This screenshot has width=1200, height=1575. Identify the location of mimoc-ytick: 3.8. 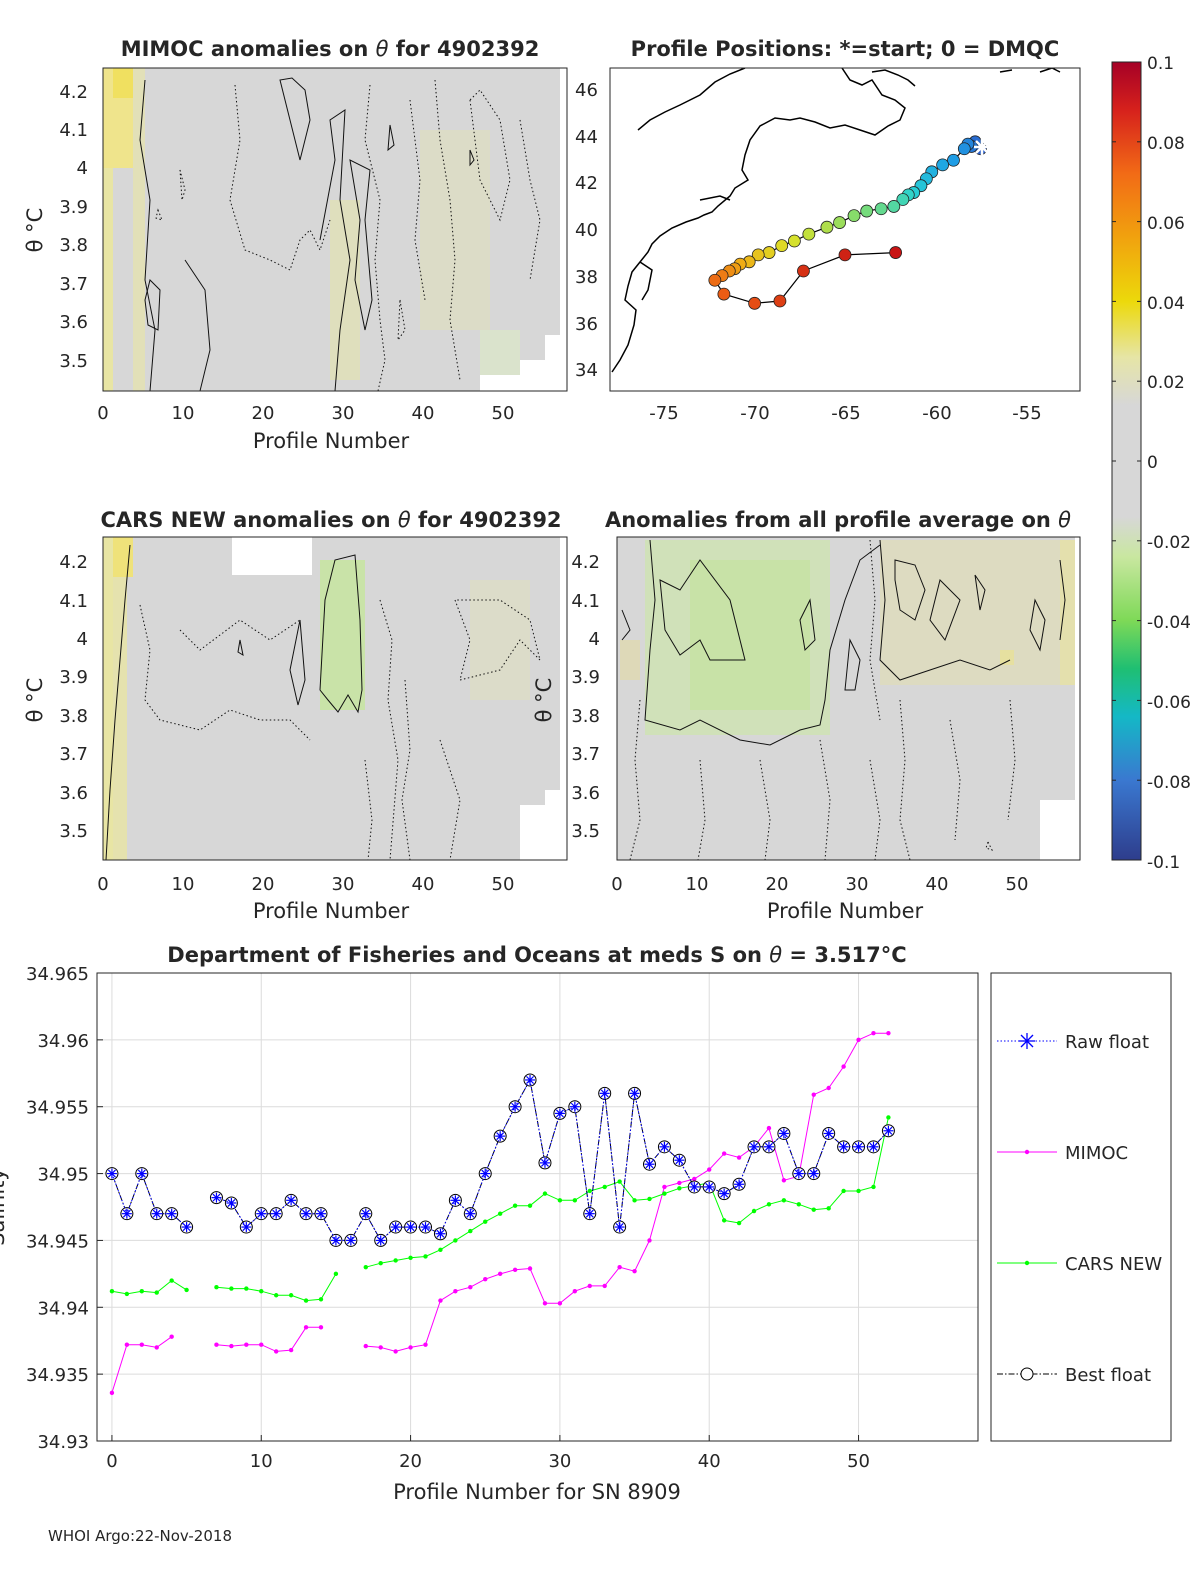
(73, 245).